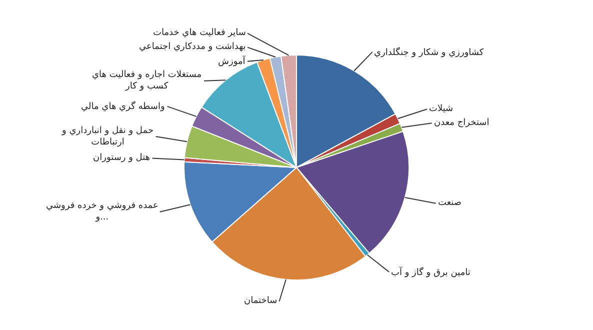 The width and height of the screenshot is (593, 330). What do you see at coordinates (107, 137) in the screenshot?
I see `slice-label: حمل و نقل و انبارداري و ارتباطات` at bounding box center [107, 137].